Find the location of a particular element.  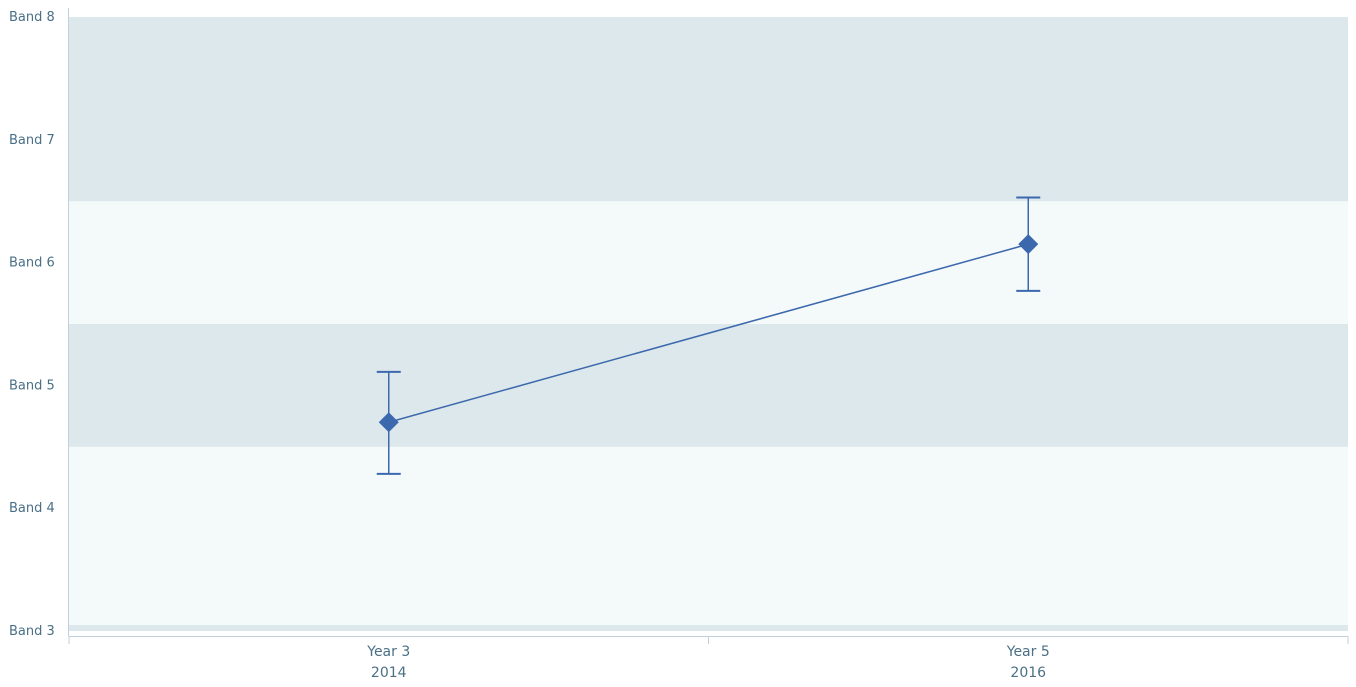

x-tick-sublabel: 2016 is located at coordinates (1028, 673).